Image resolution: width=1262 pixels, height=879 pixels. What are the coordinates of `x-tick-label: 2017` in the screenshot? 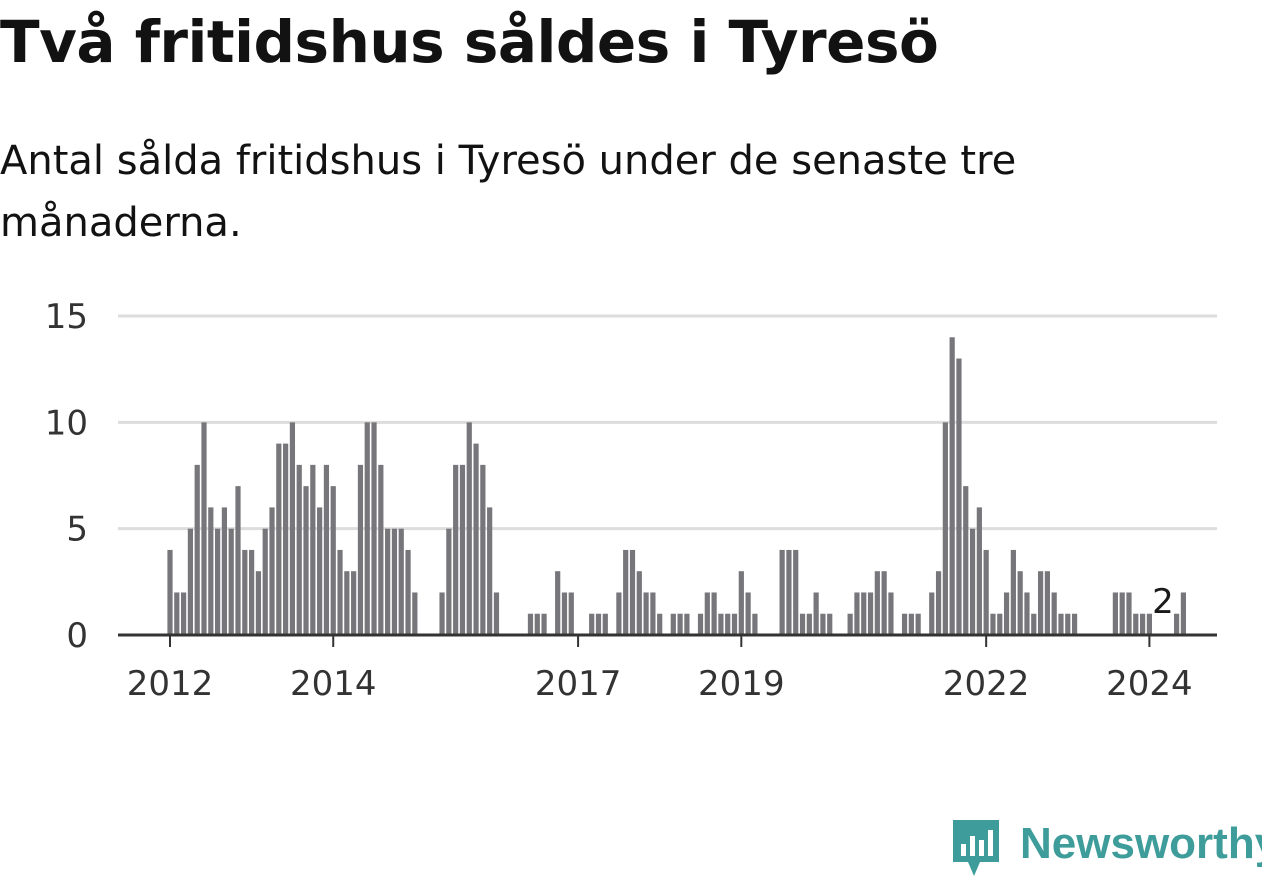 It's located at (578, 684).